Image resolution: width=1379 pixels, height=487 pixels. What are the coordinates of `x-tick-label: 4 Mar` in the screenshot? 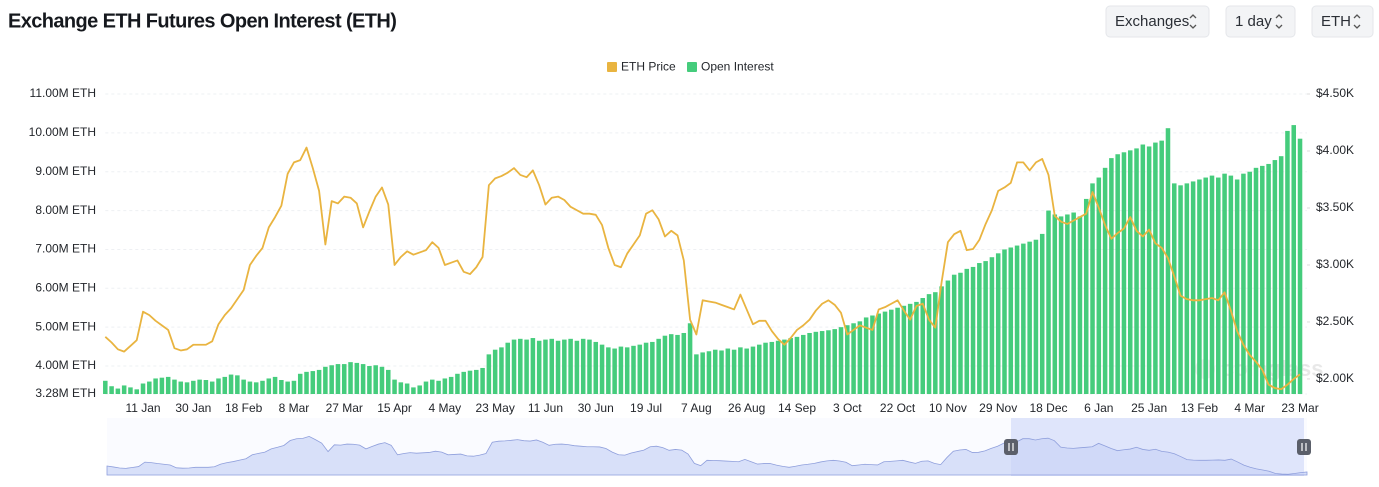 It's located at (1249, 408).